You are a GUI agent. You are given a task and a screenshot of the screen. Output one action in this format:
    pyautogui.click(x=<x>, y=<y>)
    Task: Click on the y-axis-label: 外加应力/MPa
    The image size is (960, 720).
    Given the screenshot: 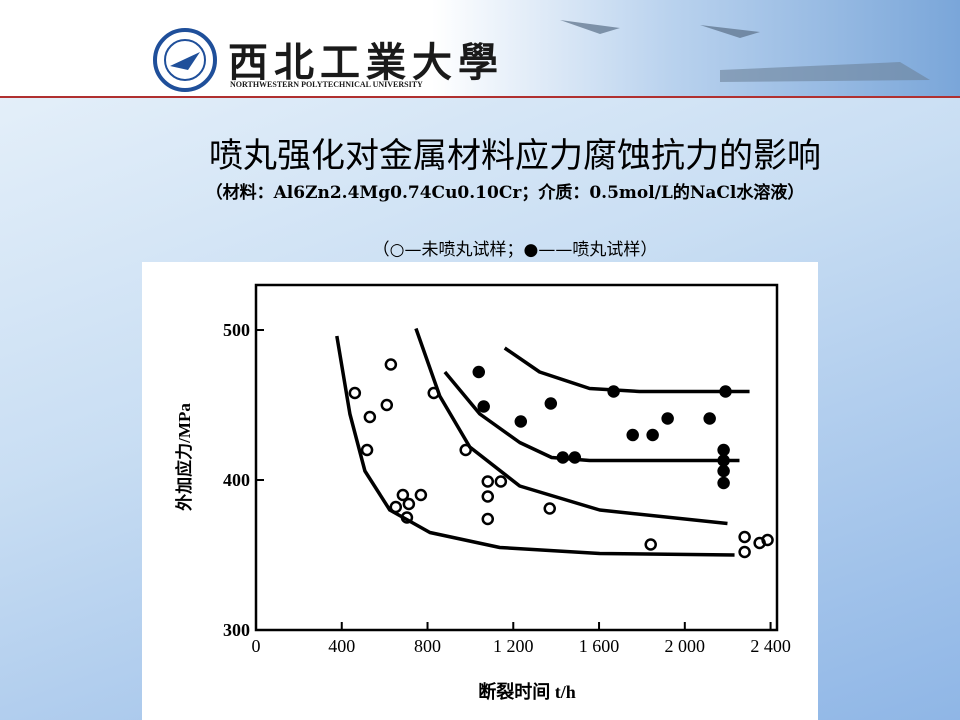 What is the action you would take?
    pyautogui.click(x=184, y=457)
    